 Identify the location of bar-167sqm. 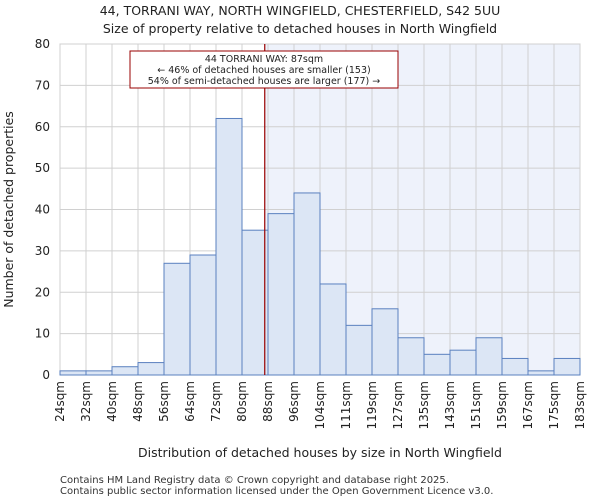
(541, 373).